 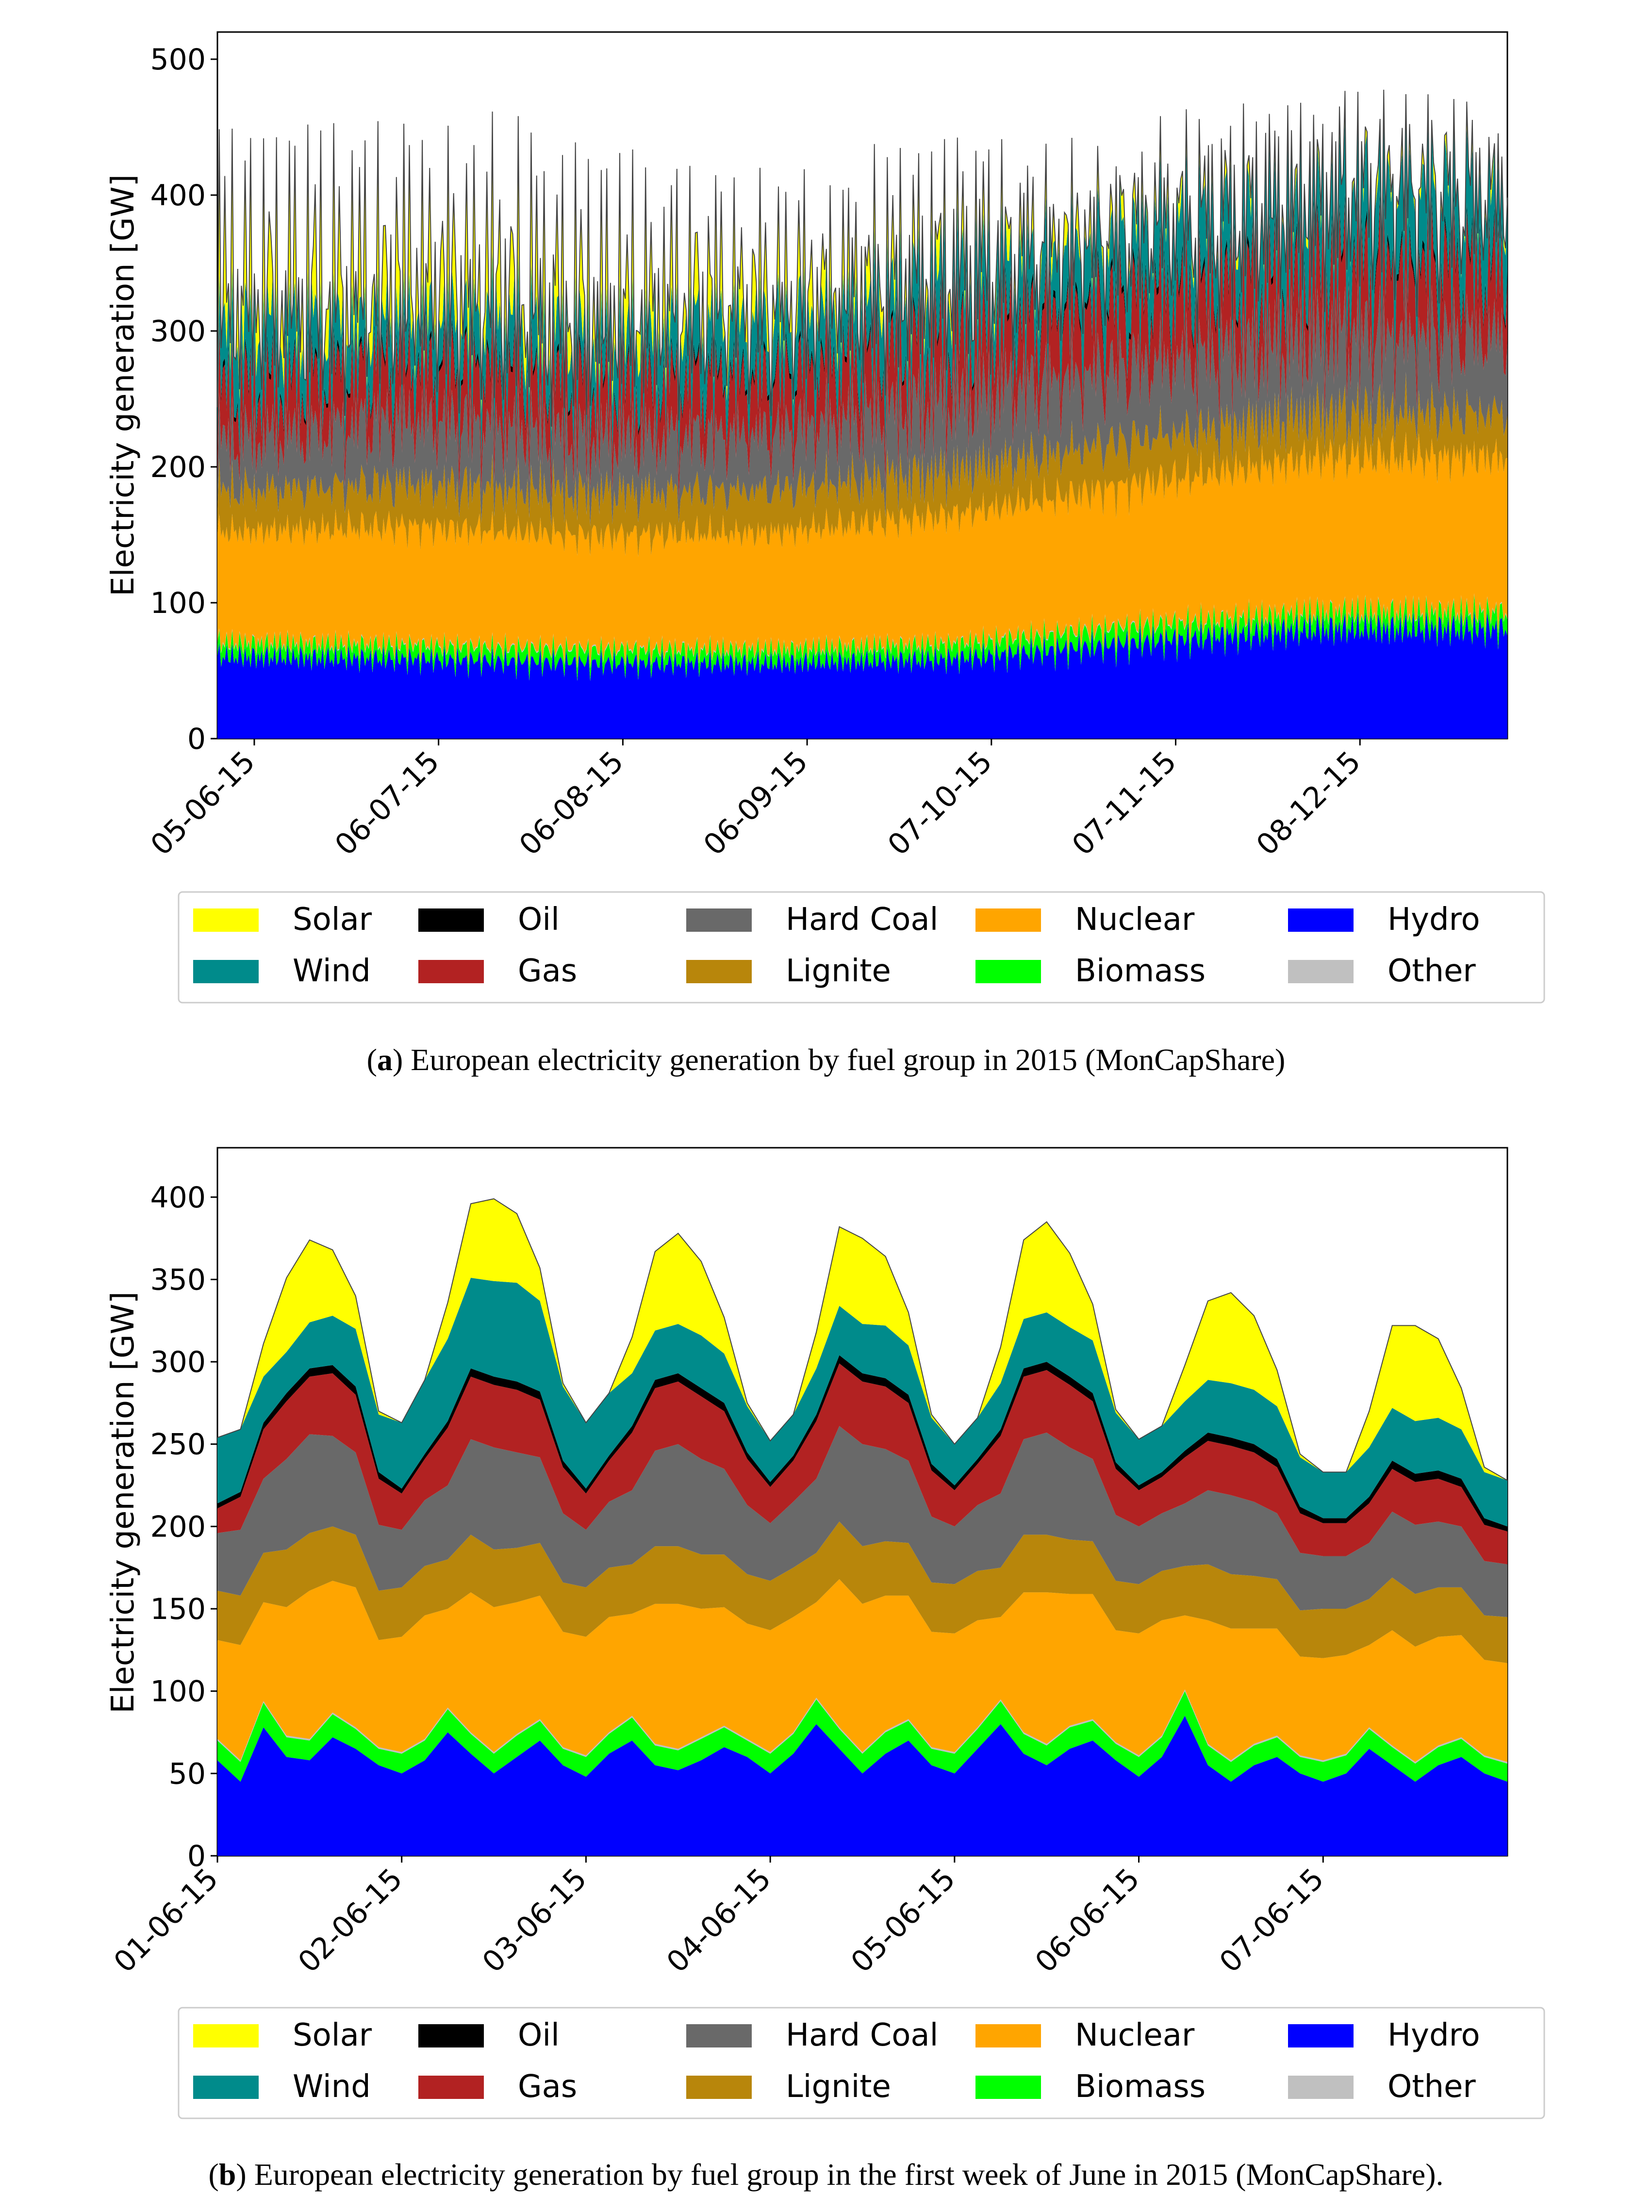 What do you see at coordinates (1308, 803) in the screenshot?
I see `x-tick-label: 08-12-15` at bounding box center [1308, 803].